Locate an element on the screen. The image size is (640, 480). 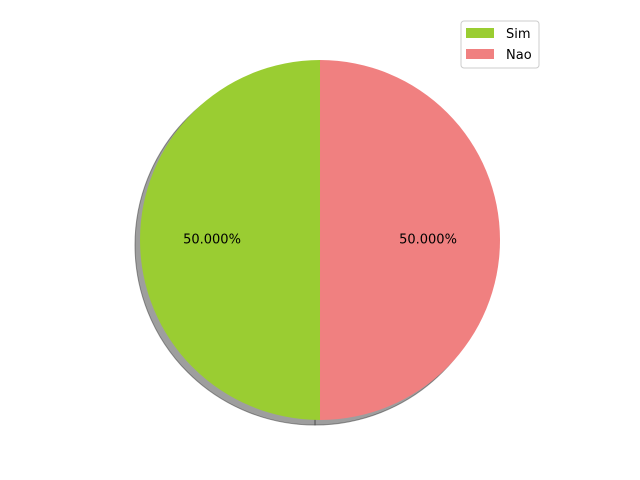
legend-swatch-nao is located at coordinates (480, 54).